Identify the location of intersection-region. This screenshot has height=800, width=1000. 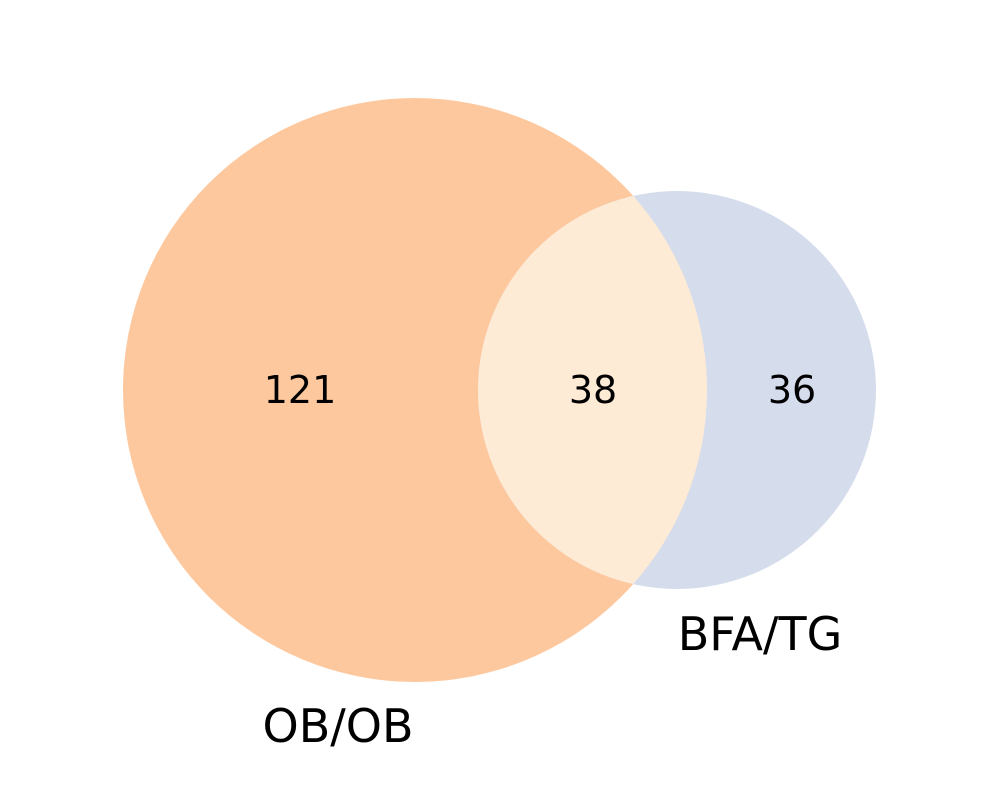
(592, 390).